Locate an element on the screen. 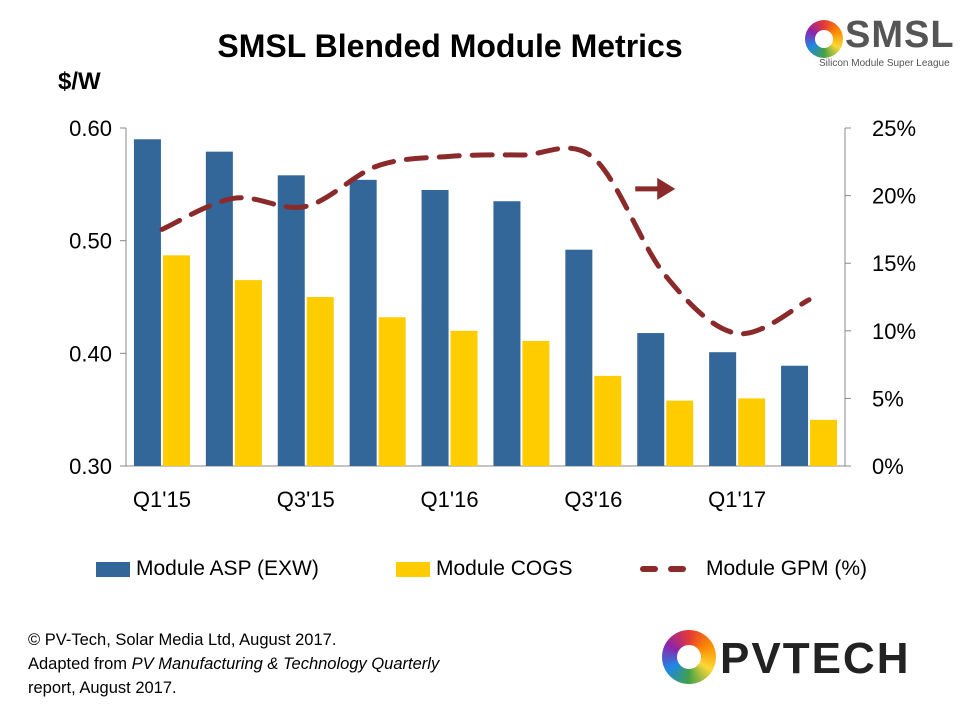  right-axis-tick-label: 20% is located at coordinates (894, 196).